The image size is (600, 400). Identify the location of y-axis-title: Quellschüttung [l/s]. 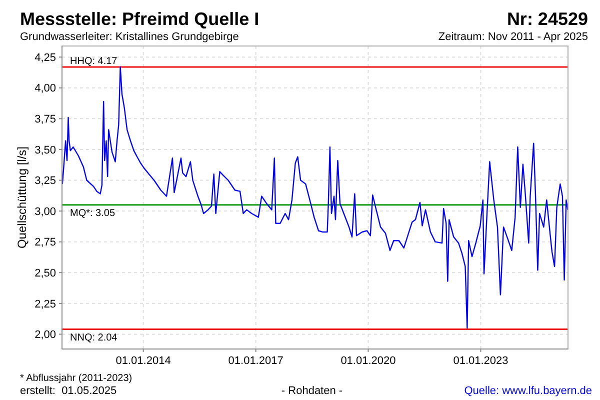
(22, 197).